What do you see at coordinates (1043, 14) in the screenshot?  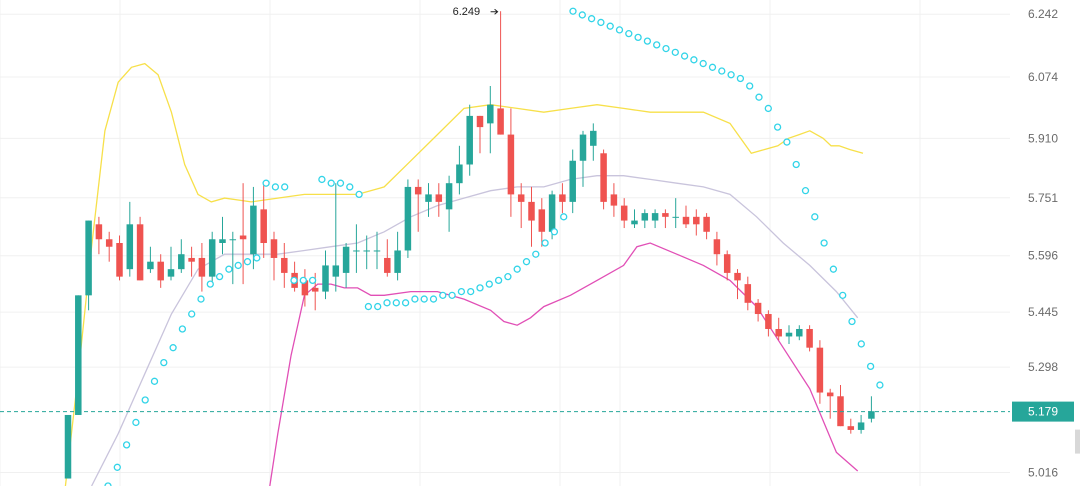 I see `y-tick-label: 6.242` at bounding box center [1043, 14].